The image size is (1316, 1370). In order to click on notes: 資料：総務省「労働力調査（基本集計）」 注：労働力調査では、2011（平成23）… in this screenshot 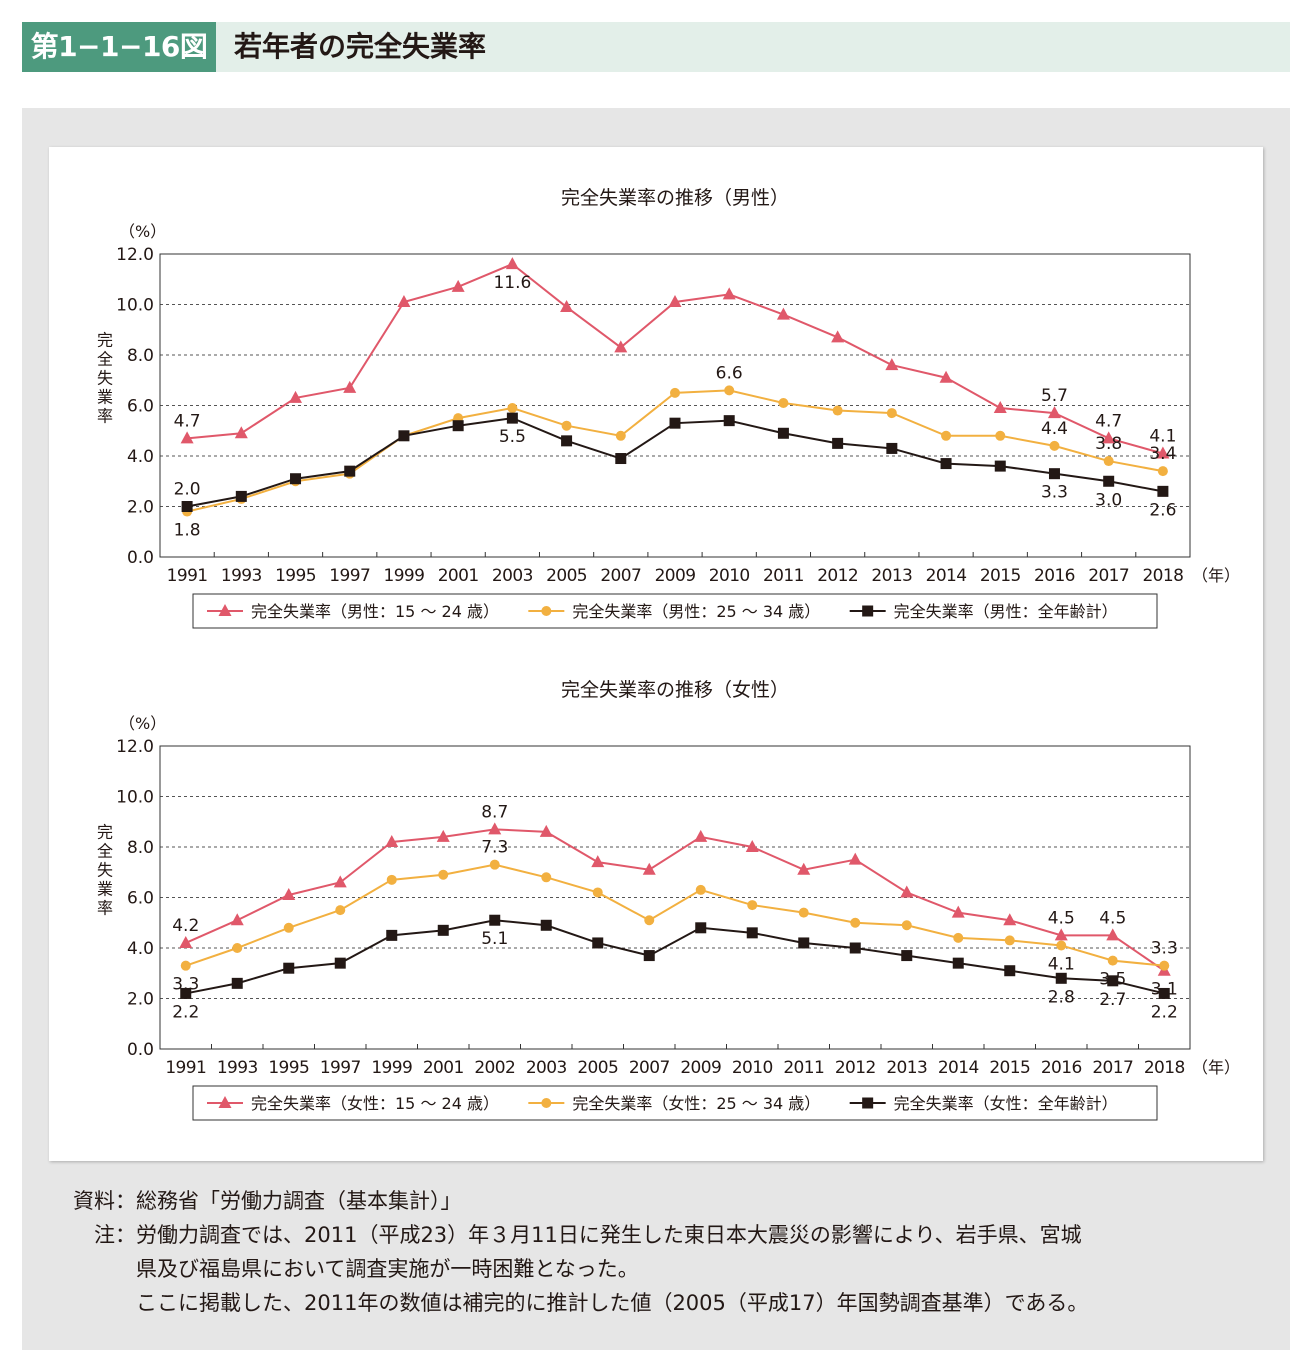, I will do `click(671, 1252)`.